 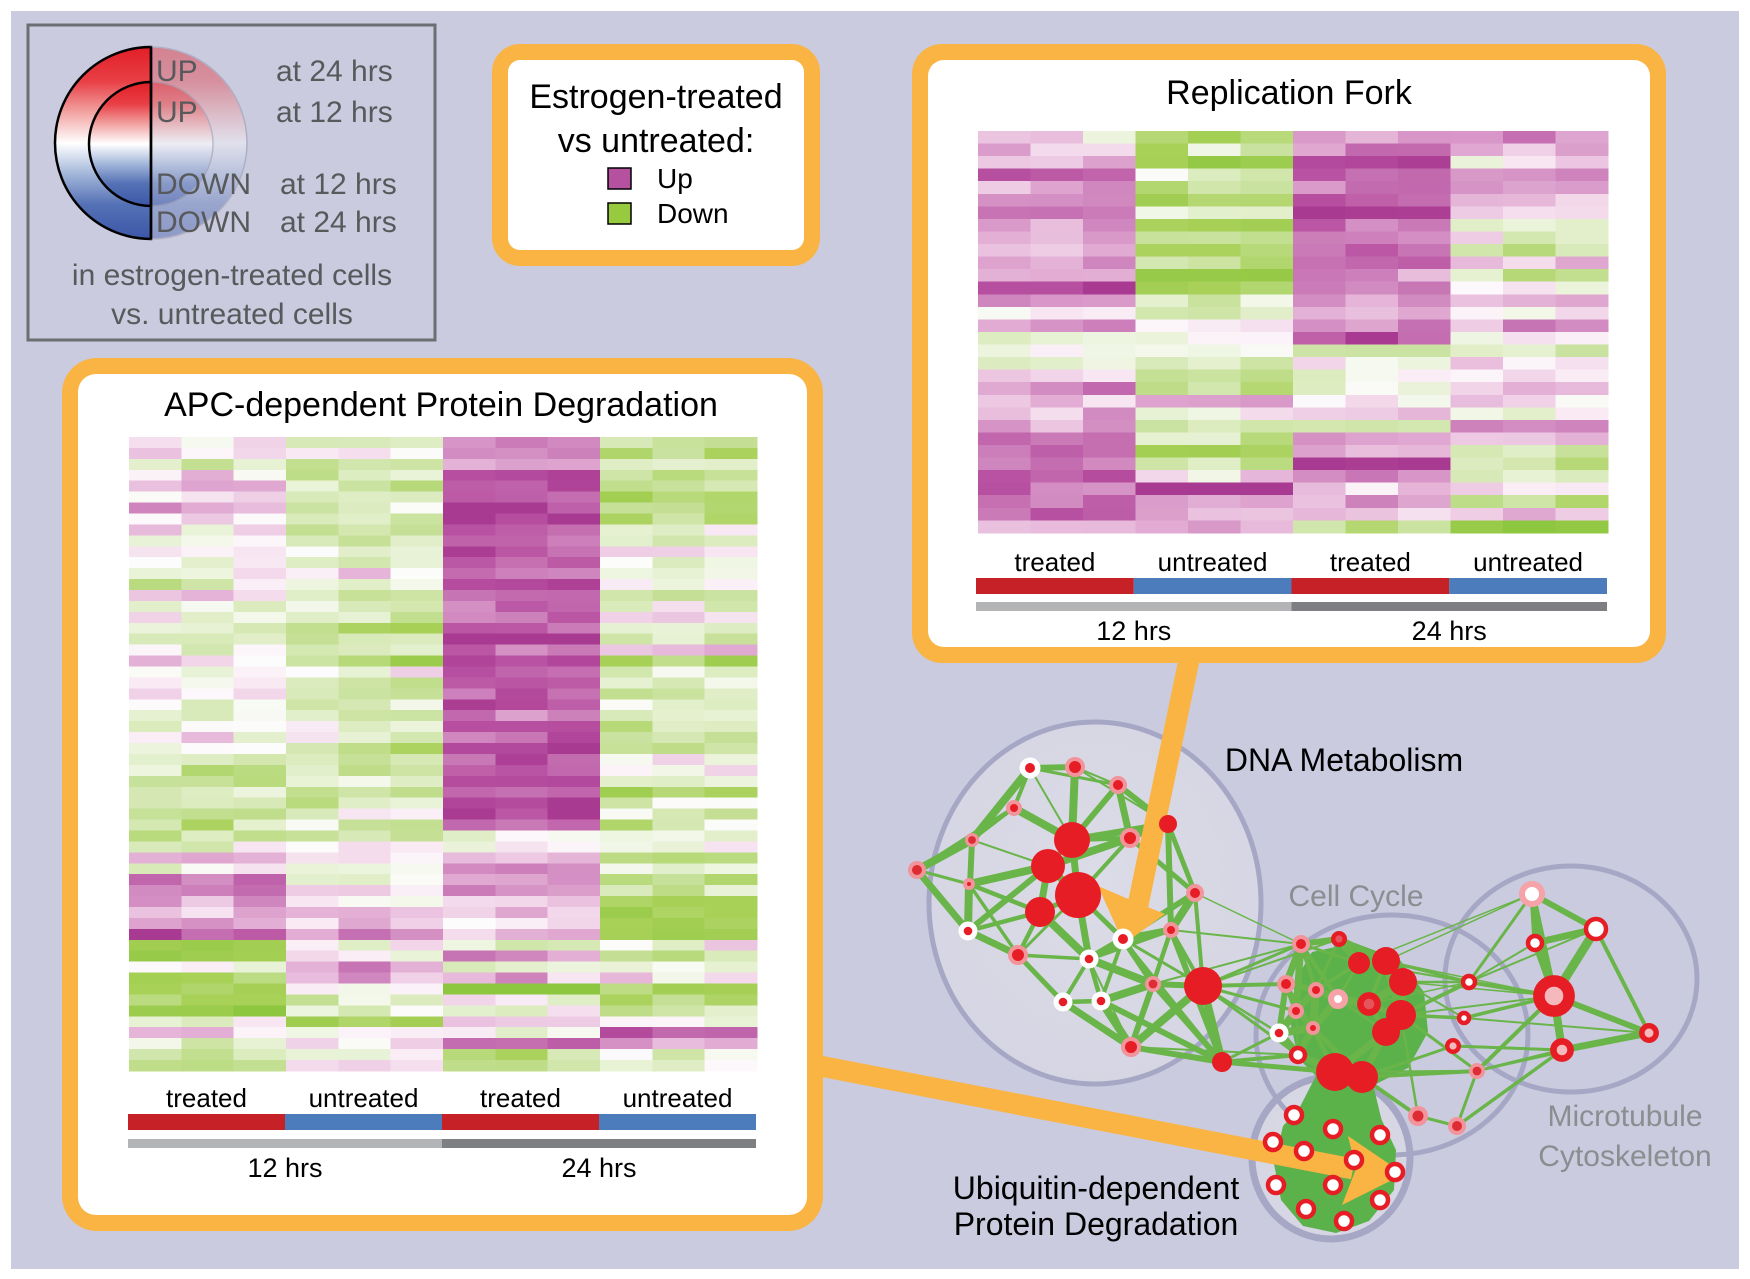 I want to click on svg-text: Cell Cycle, so click(x=1355, y=896).